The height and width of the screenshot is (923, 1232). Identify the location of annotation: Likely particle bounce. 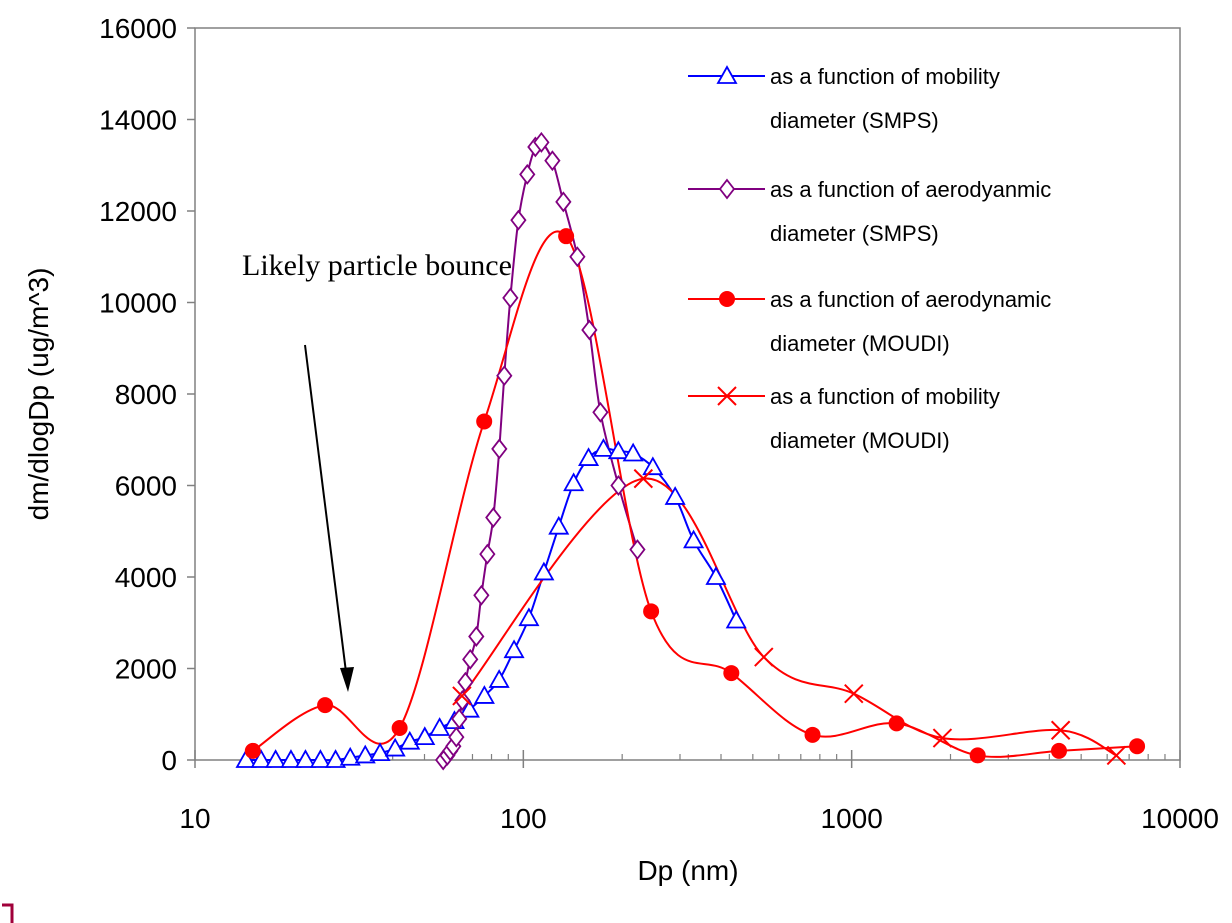
(377, 265).